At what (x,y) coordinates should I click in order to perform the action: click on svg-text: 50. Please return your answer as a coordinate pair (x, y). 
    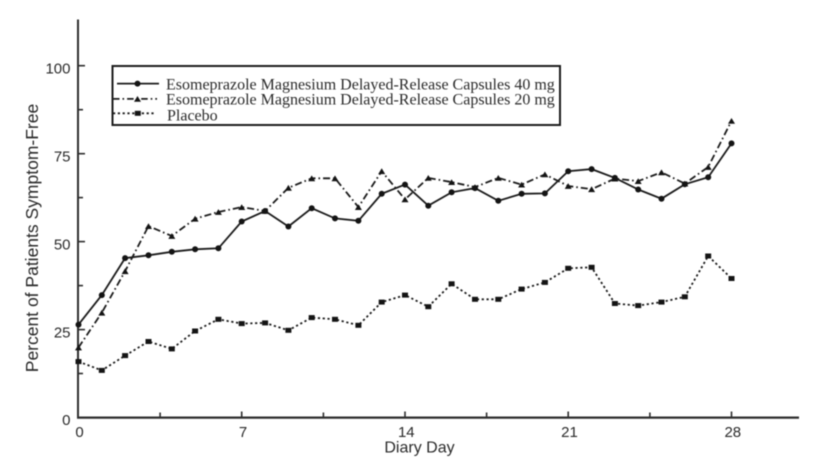
    Looking at the image, I should click on (62, 244).